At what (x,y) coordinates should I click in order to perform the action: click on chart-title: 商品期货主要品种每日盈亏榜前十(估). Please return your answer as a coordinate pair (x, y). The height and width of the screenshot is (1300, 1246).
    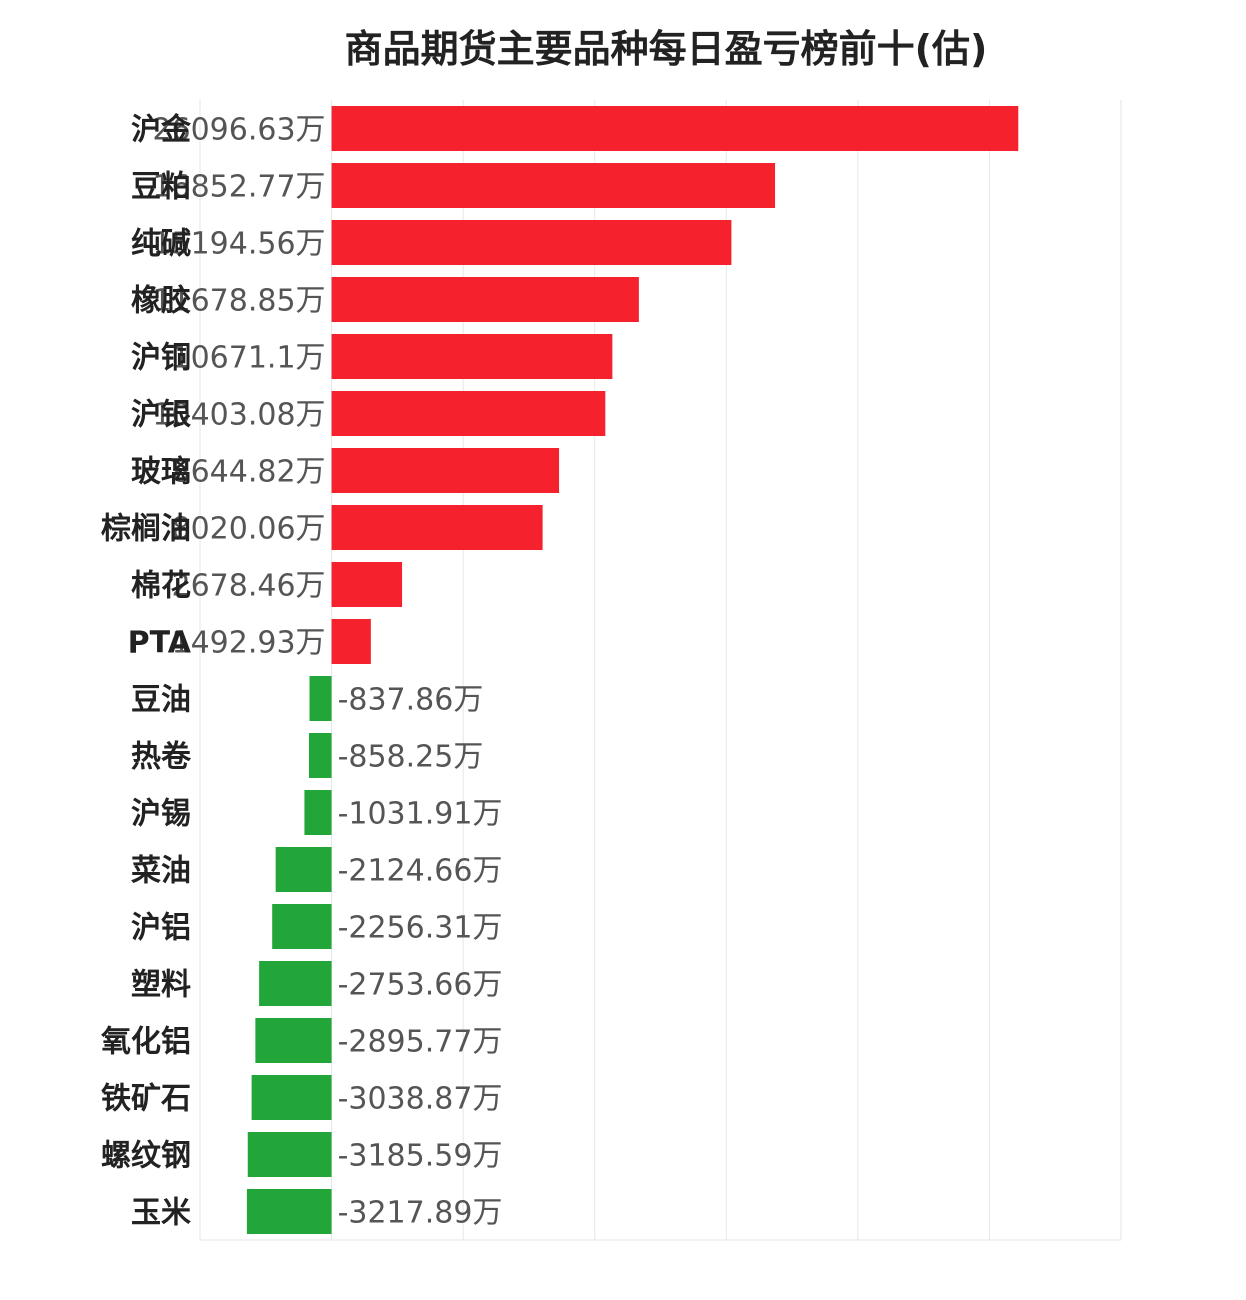
    Looking at the image, I should click on (666, 49).